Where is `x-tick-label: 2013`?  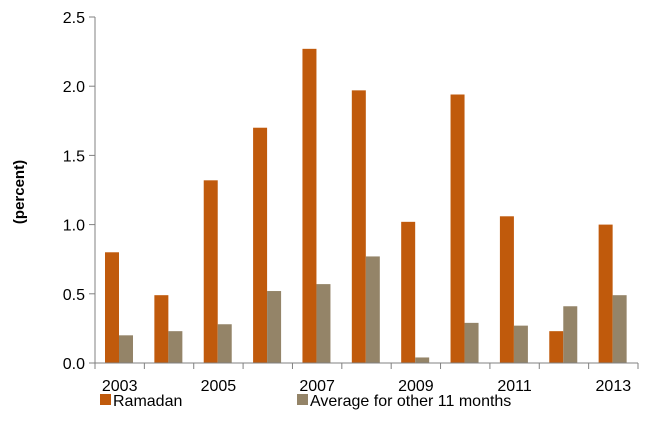
x-tick-label: 2013 is located at coordinates (614, 386).